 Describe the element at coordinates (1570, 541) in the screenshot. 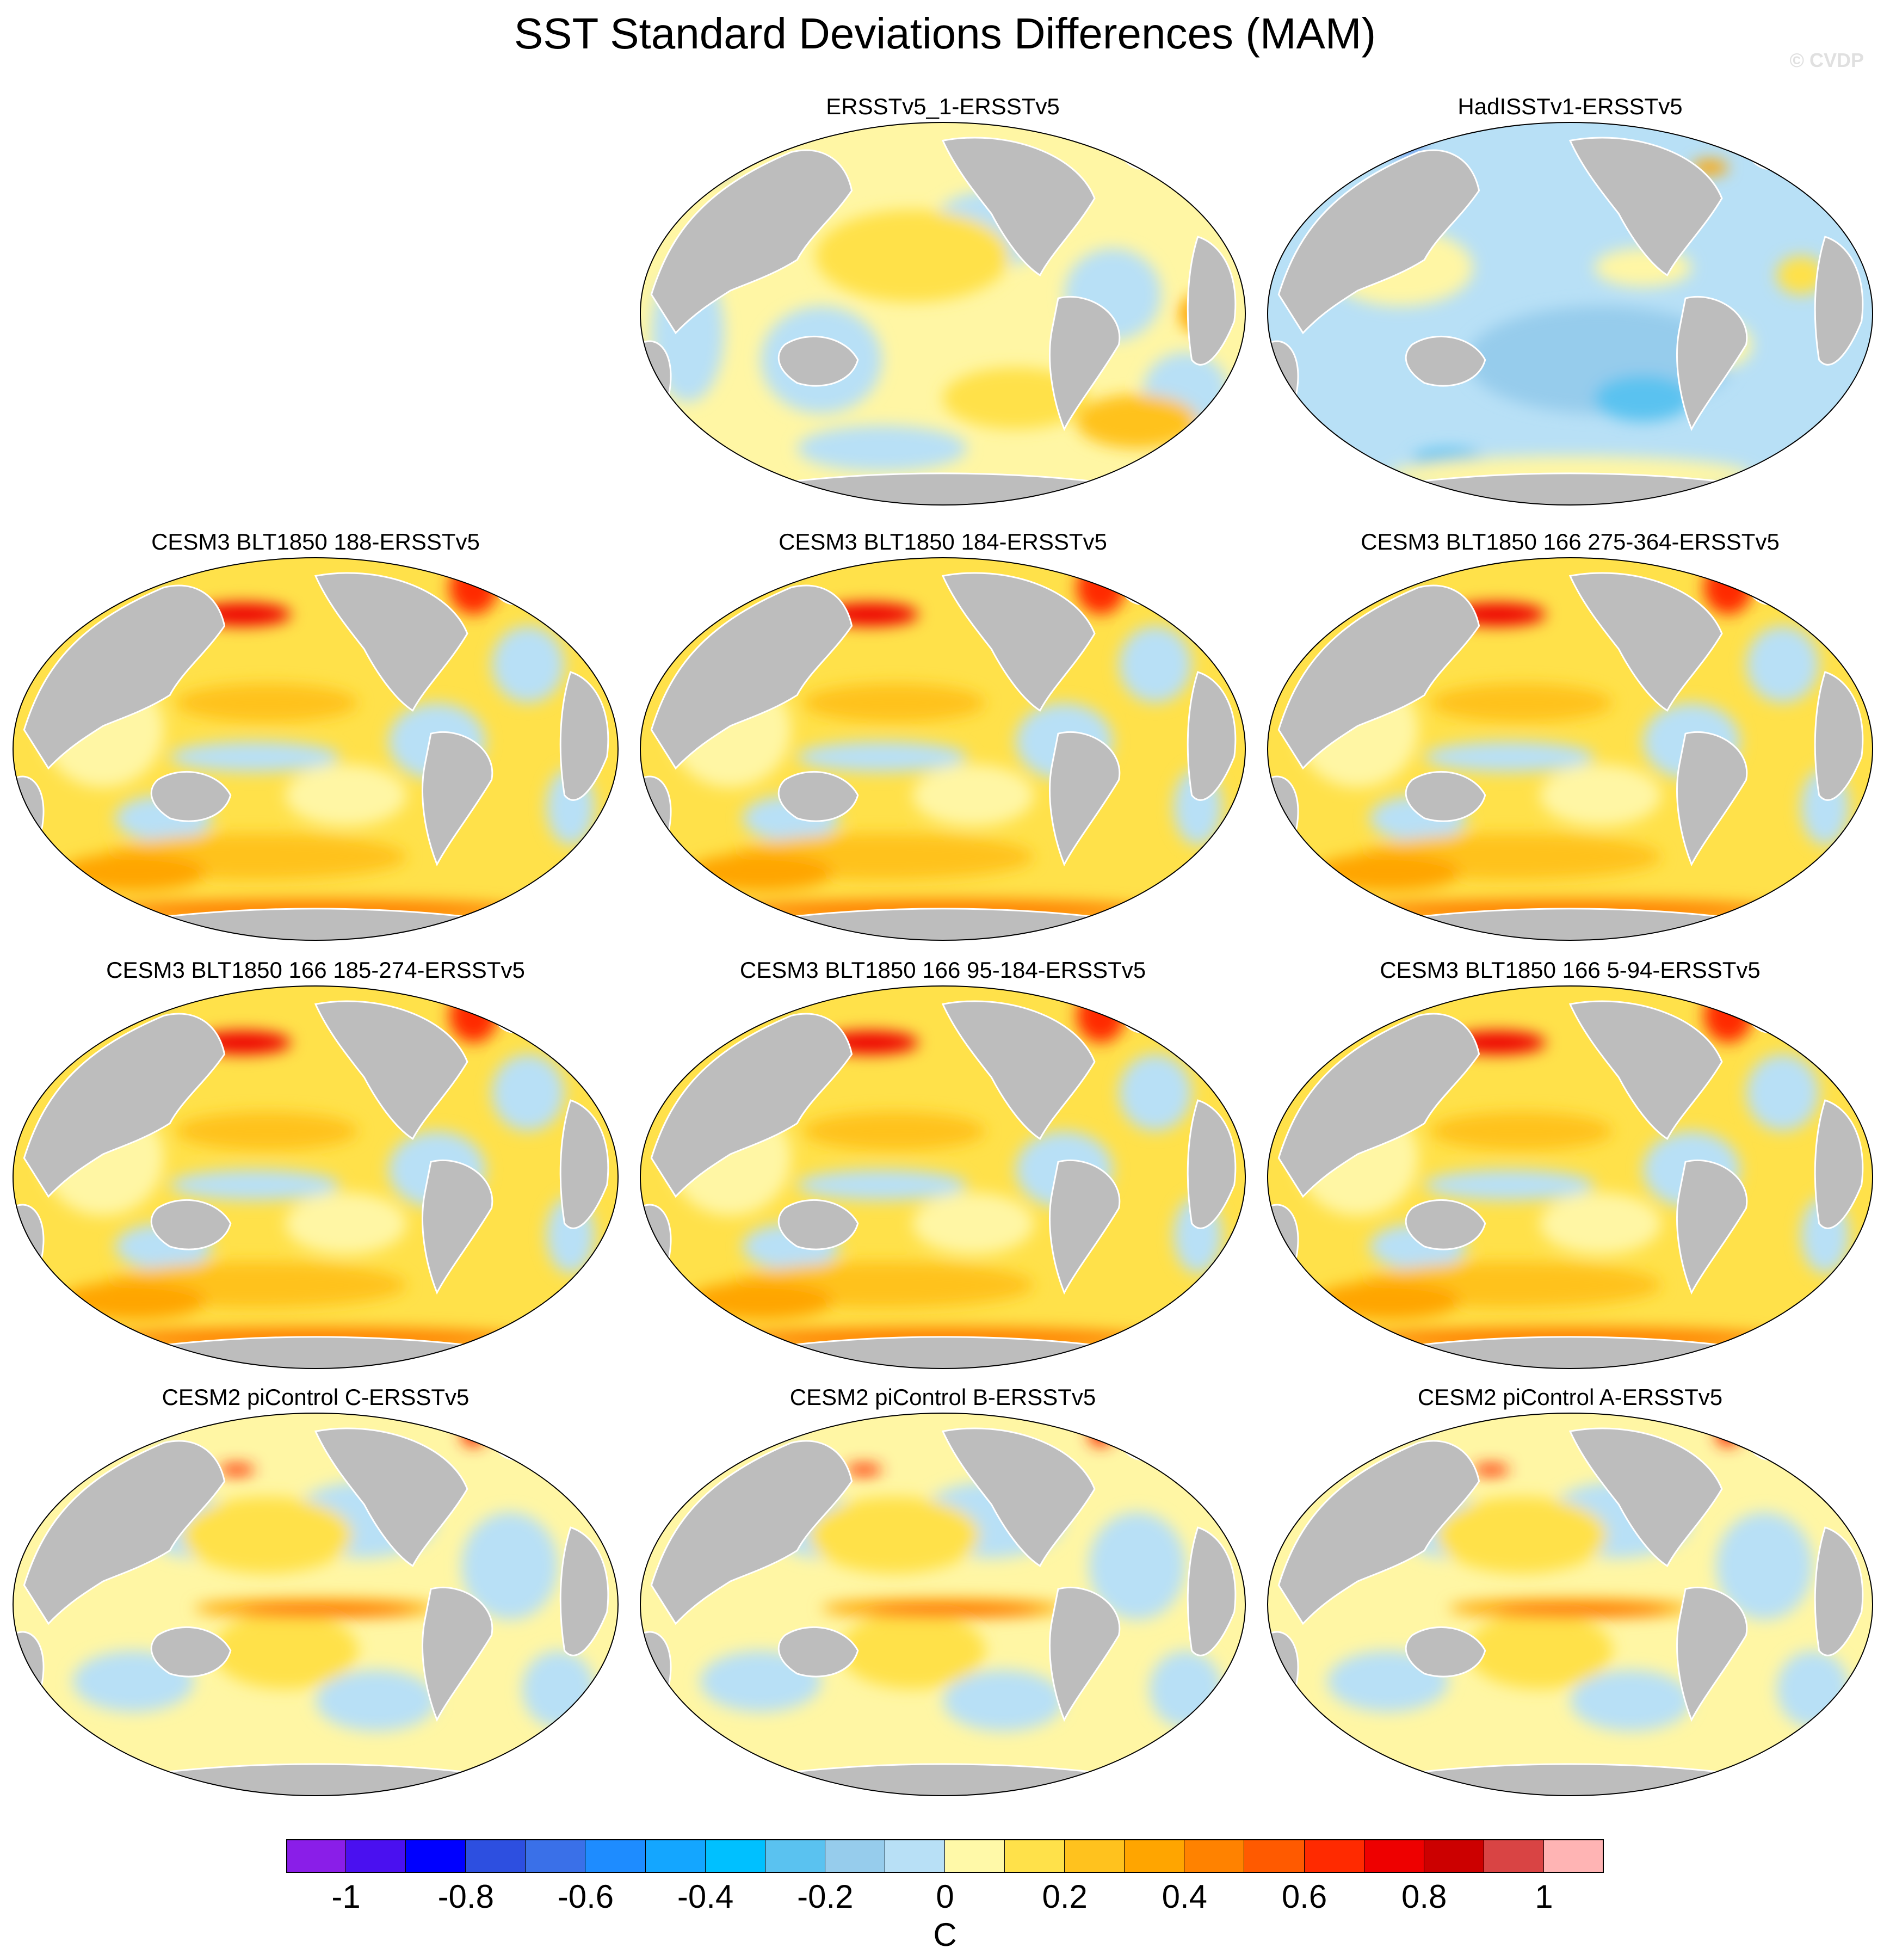

I see `panel-title: CESM3 BLT1850 166 275-364-ERSSTv5` at that location.